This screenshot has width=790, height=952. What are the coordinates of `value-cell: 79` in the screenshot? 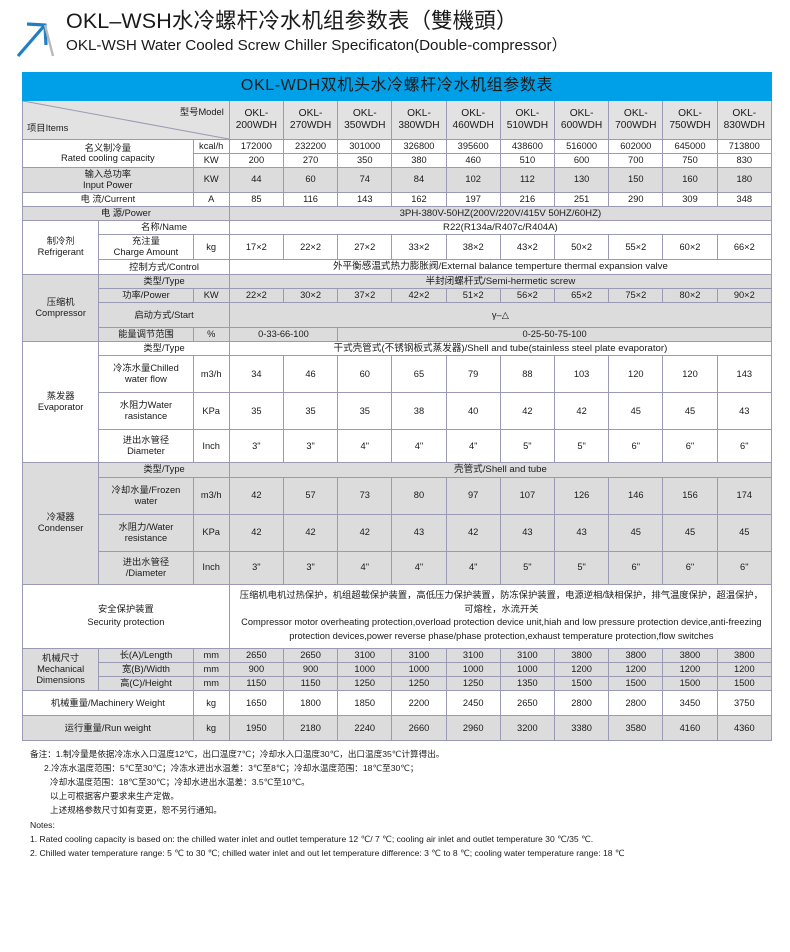 It's located at (473, 374).